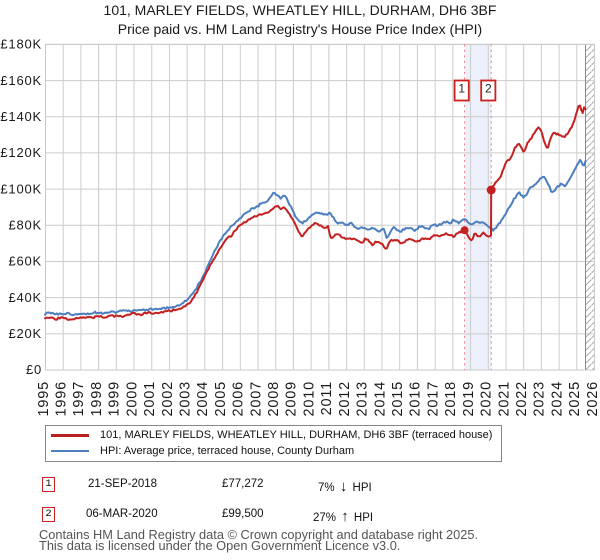 The width and height of the screenshot is (600, 560). I want to click on svg-text: 1999, so click(115, 398).